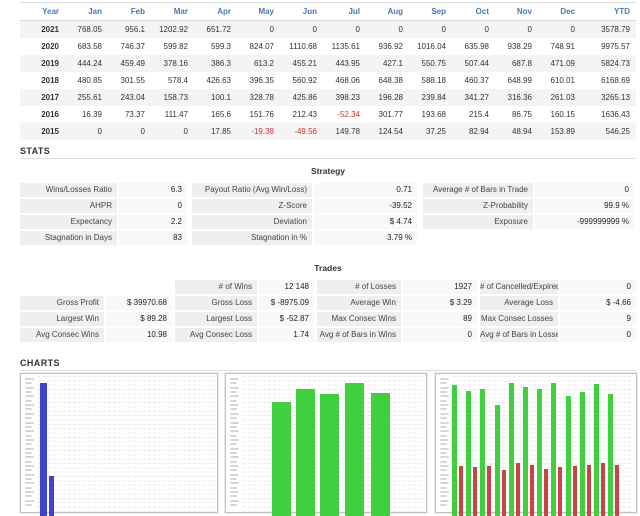  What do you see at coordinates (177, 80) in the screenshot?
I see `value-cell: 578.4` at bounding box center [177, 80].